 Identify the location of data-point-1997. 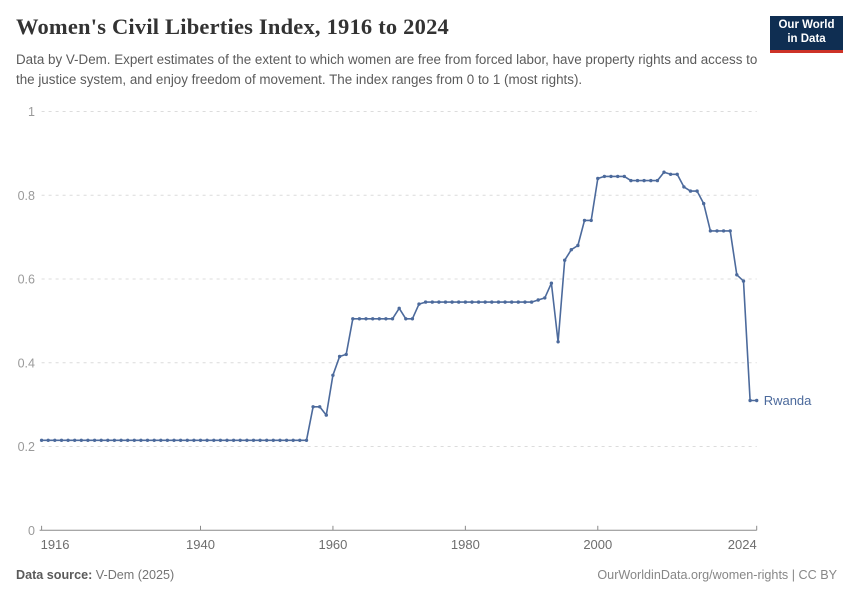
(578, 245).